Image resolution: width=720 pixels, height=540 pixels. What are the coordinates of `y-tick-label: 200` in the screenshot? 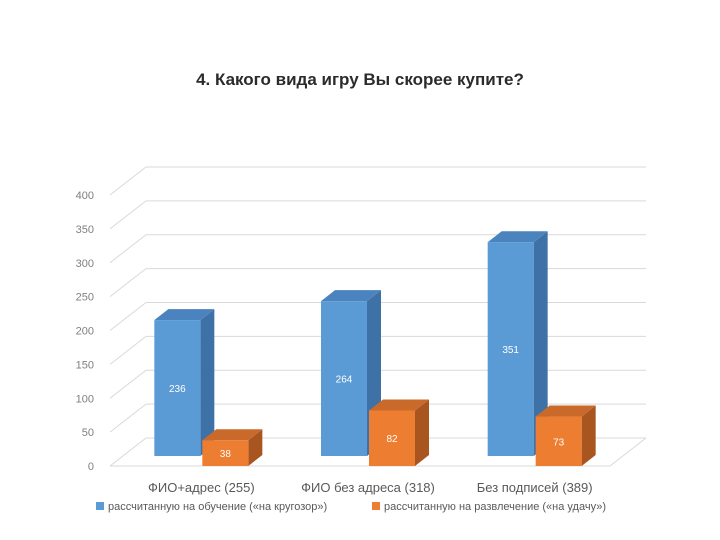 It's located at (85, 332).